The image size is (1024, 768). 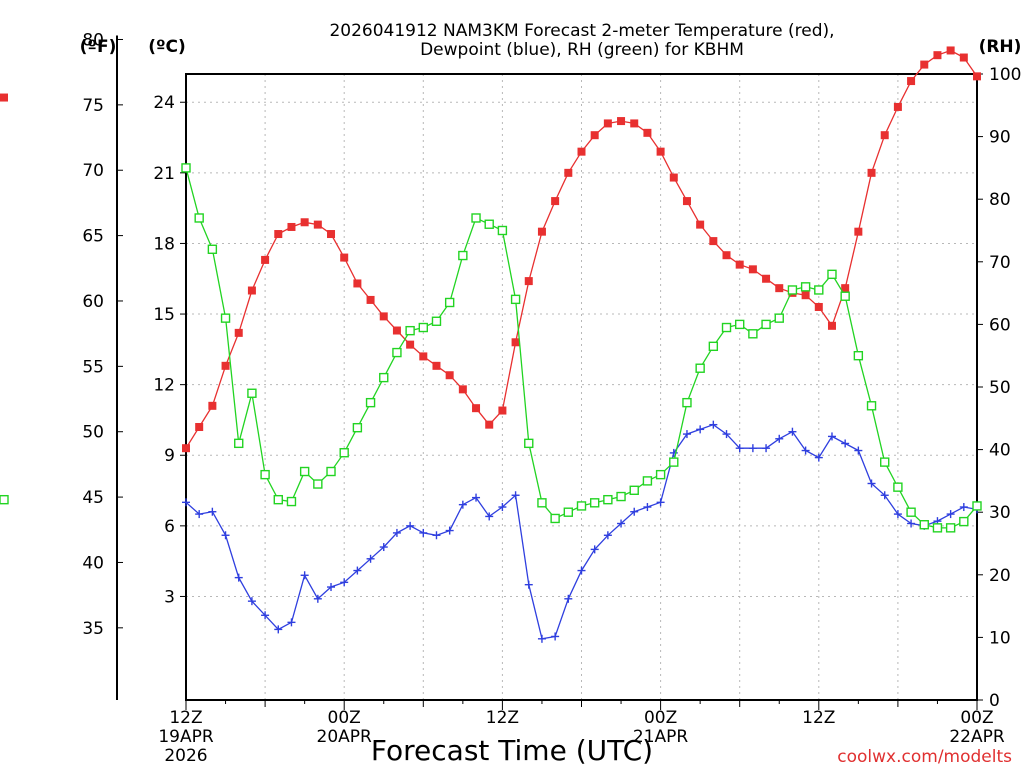 What do you see at coordinates (93, 40) in the screenshot?
I see `fahrenheit-tick-label: 80` at bounding box center [93, 40].